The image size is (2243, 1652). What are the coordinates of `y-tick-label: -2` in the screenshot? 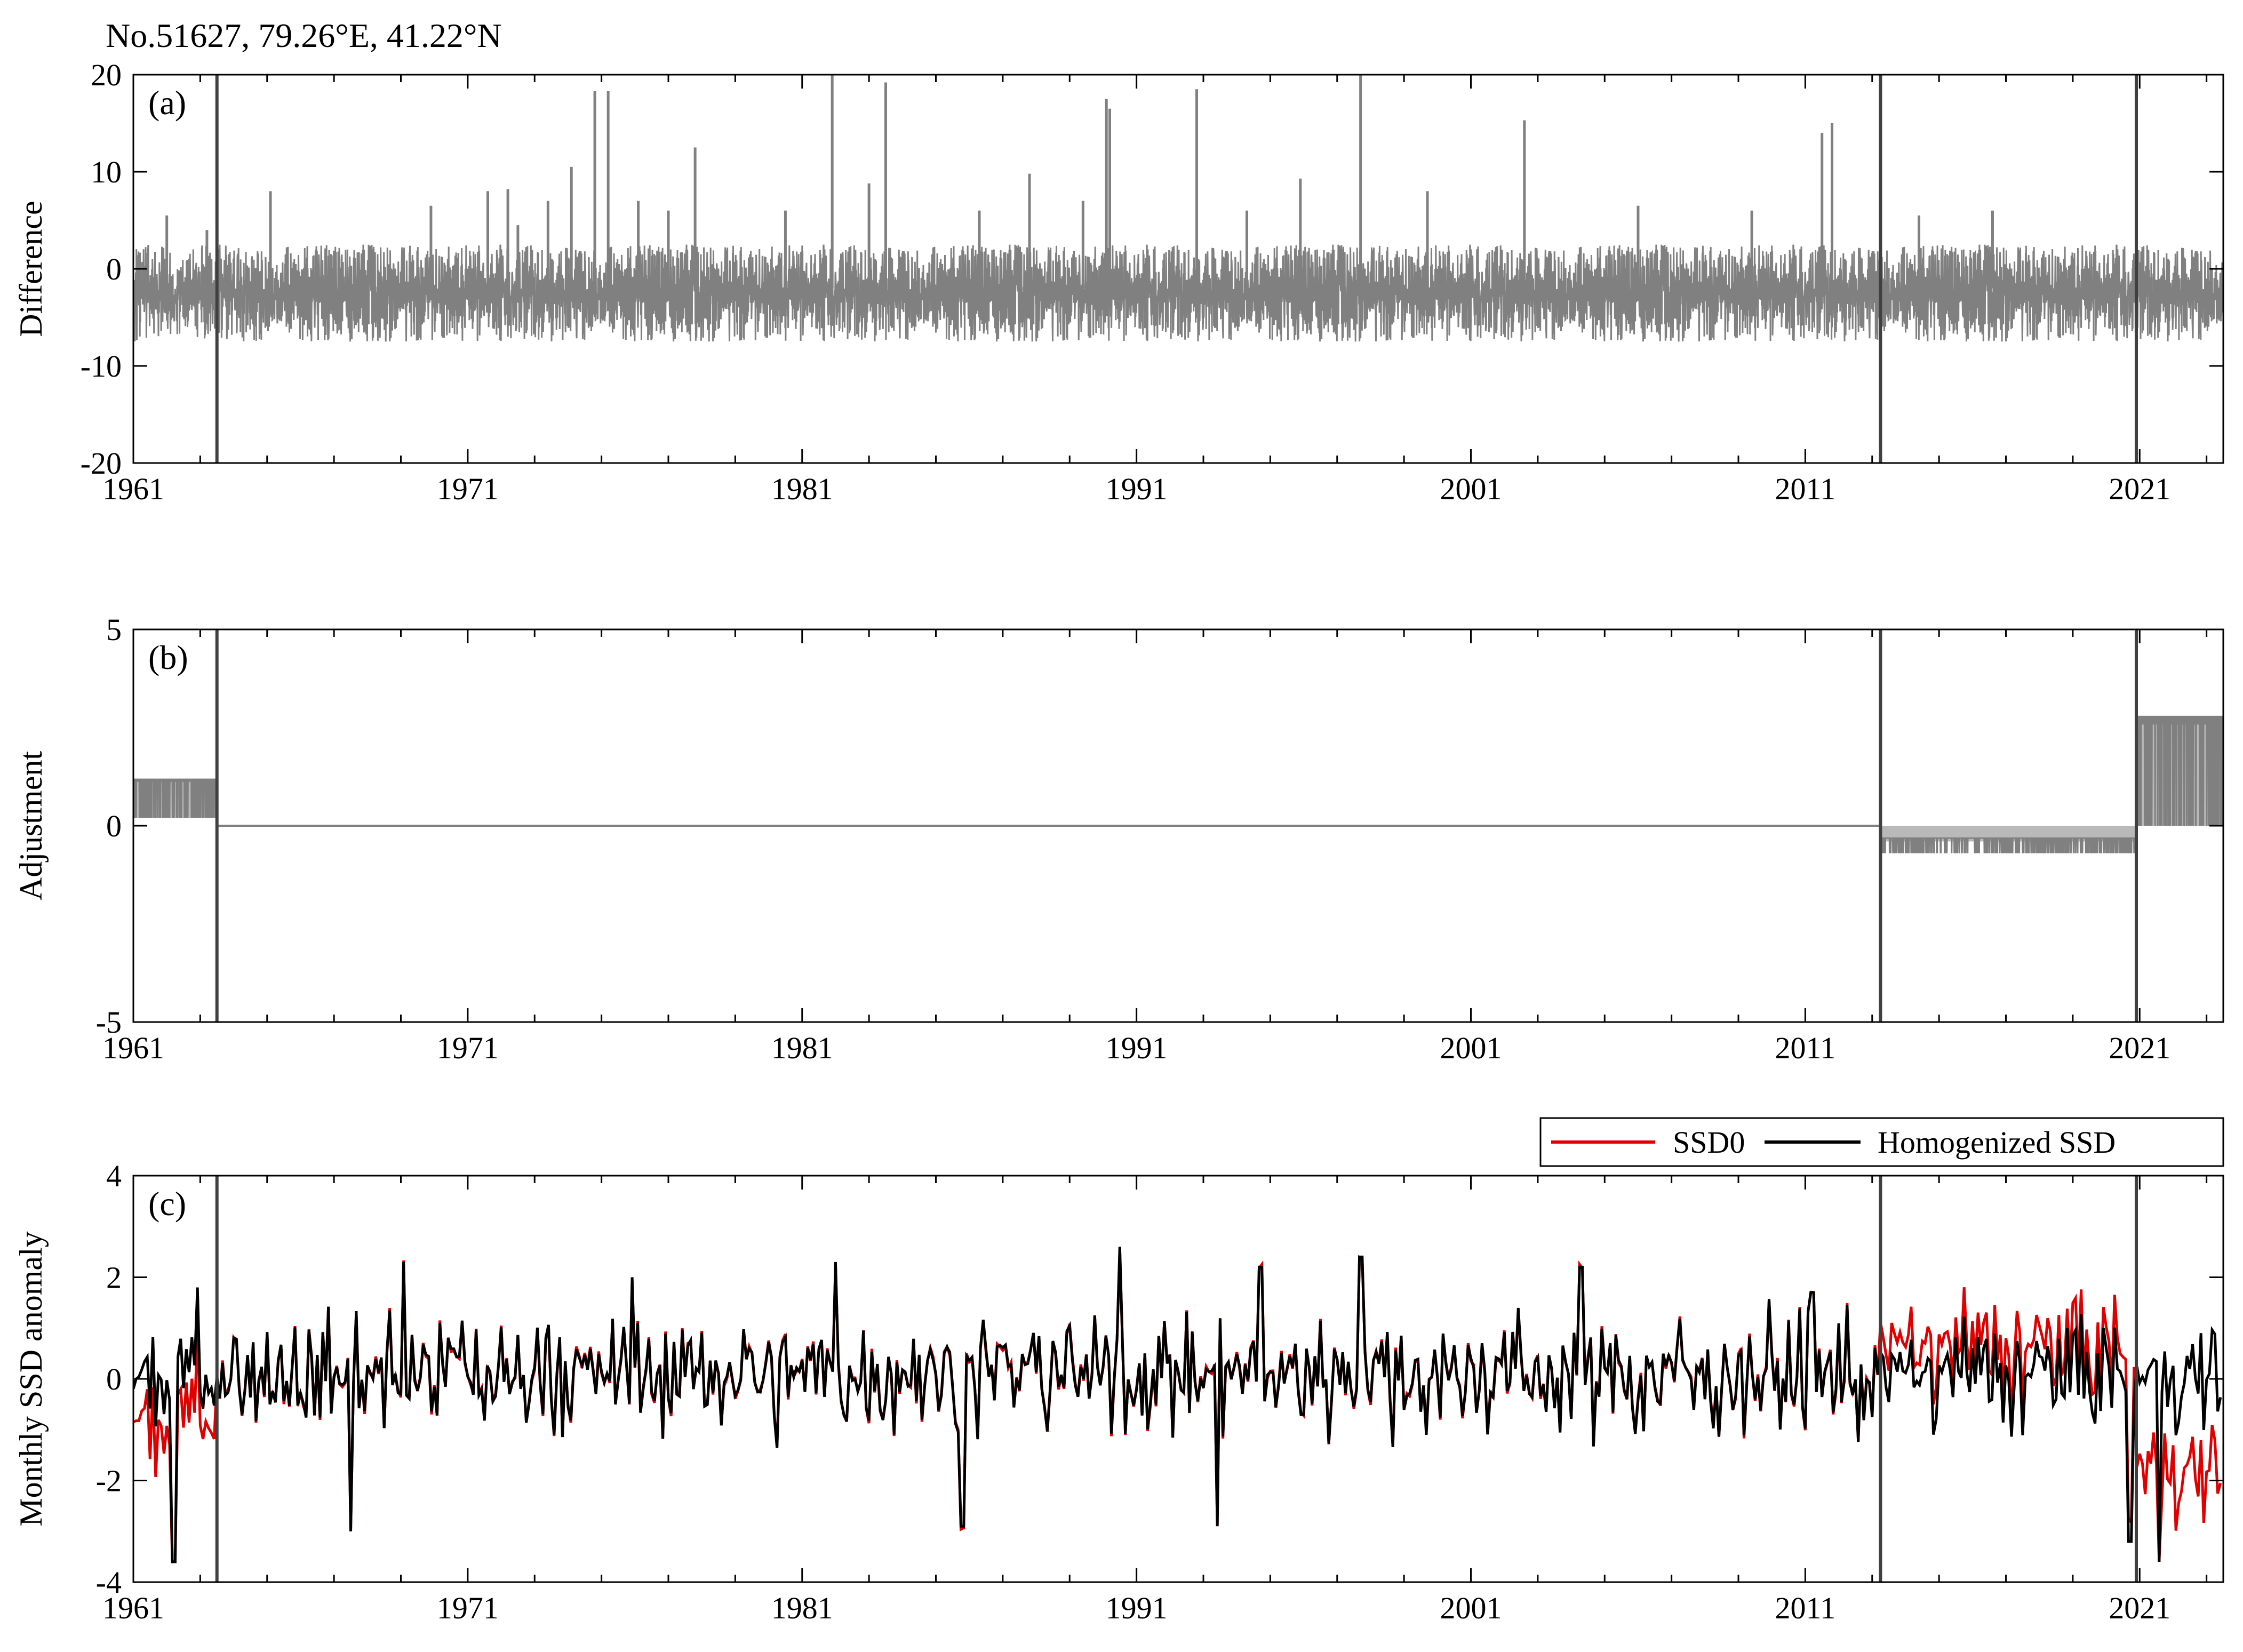 It's located at (109, 1481).